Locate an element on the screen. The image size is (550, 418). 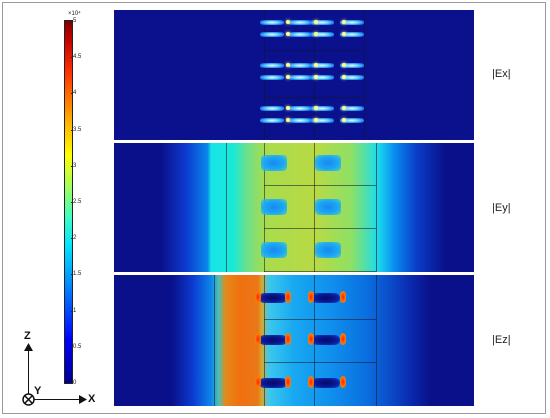
y-axis-label: Y is located at coordinates (38, 391).